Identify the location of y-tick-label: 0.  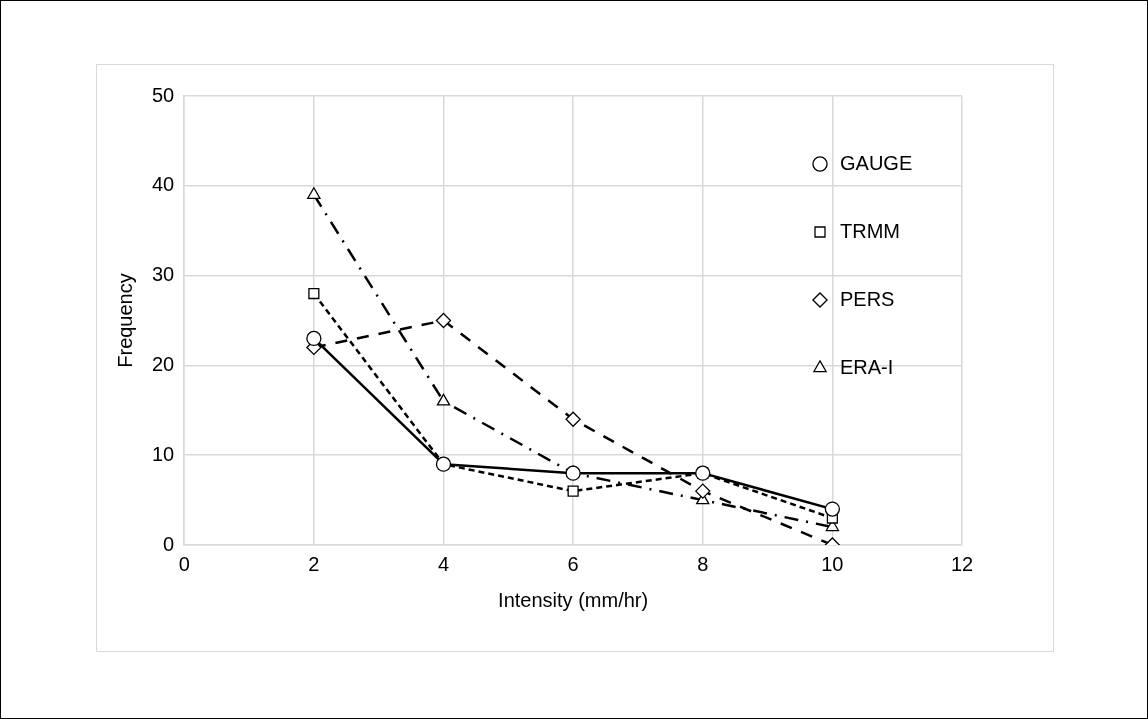
(169, 543).